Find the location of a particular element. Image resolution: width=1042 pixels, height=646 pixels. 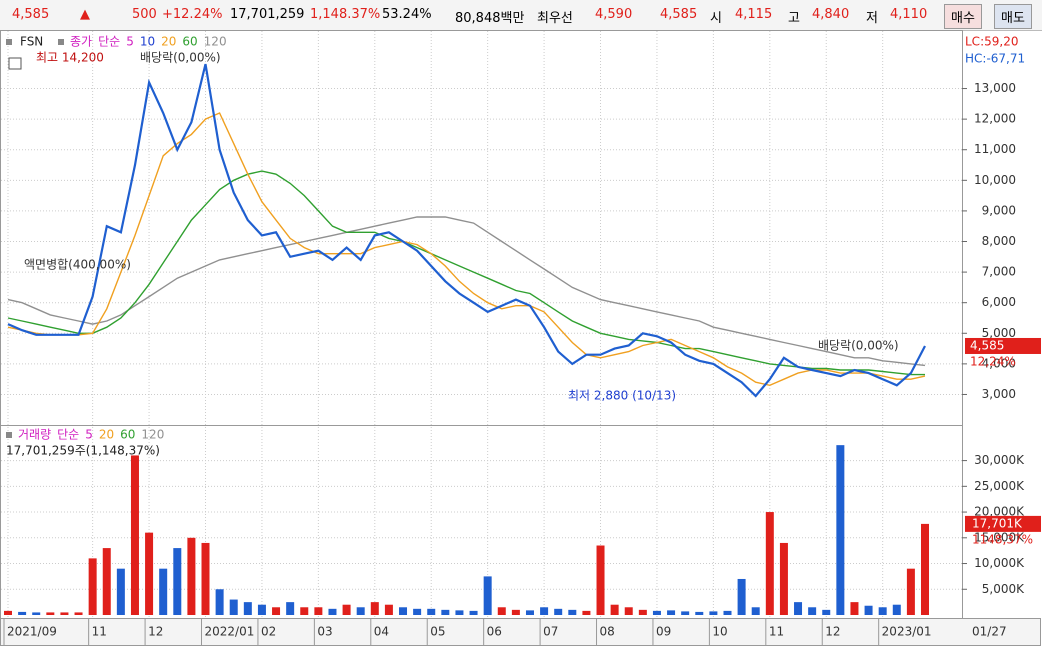

x-tick-label: 02 is located at coordinates (268, 632).